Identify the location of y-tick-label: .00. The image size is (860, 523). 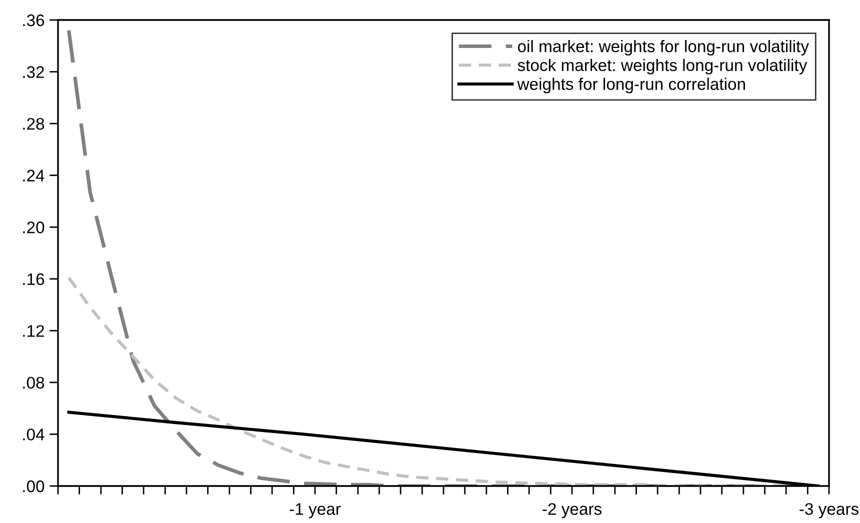
(33, 486).